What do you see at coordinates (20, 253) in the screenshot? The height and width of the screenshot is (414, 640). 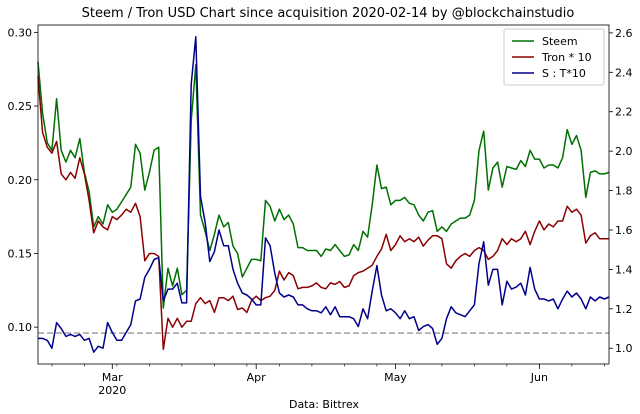 I see `y-left-tick-label: 0.15` at bounding box center [20, 253].